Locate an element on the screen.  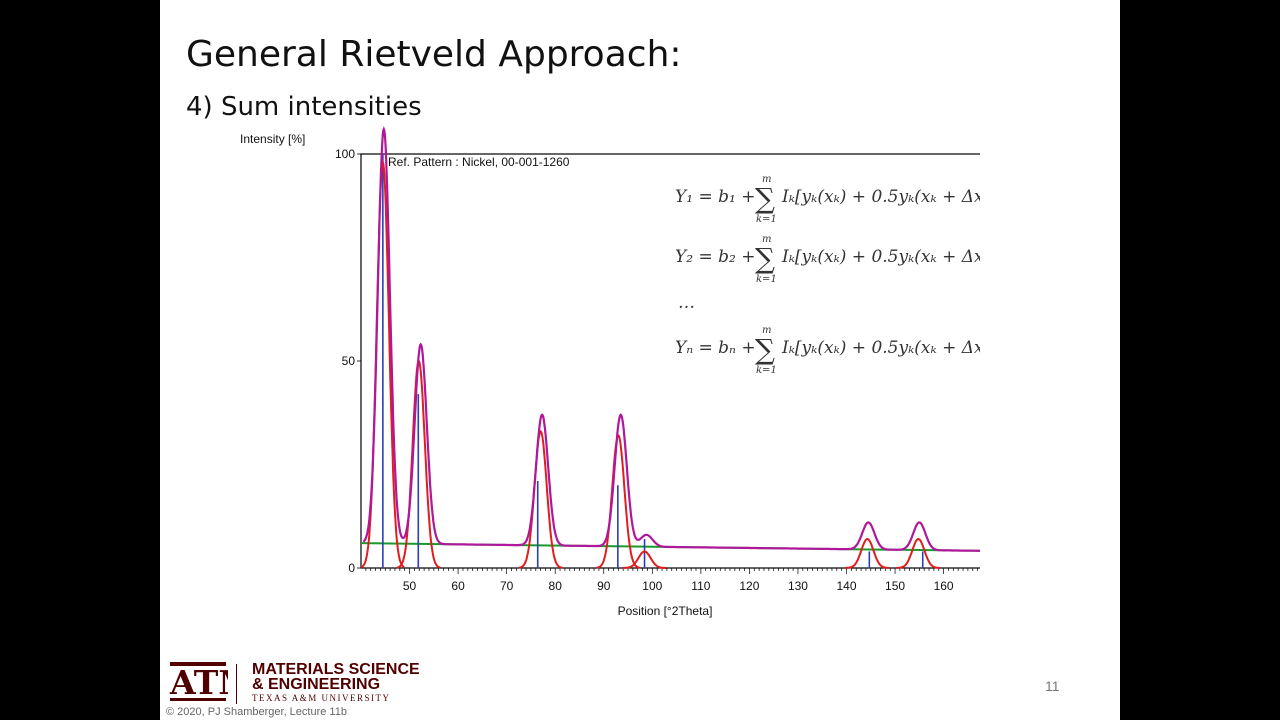
tamu-logo-text: ATM is located at coordinates (198, 682).